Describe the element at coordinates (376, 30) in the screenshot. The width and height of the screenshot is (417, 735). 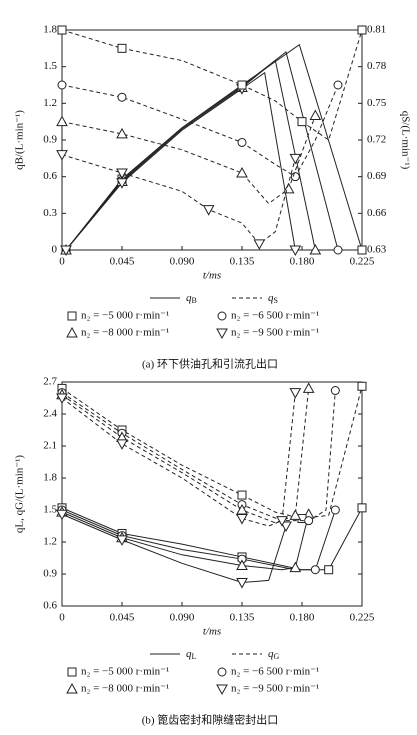
I see `y2-tick-label: 0.81` at that location.